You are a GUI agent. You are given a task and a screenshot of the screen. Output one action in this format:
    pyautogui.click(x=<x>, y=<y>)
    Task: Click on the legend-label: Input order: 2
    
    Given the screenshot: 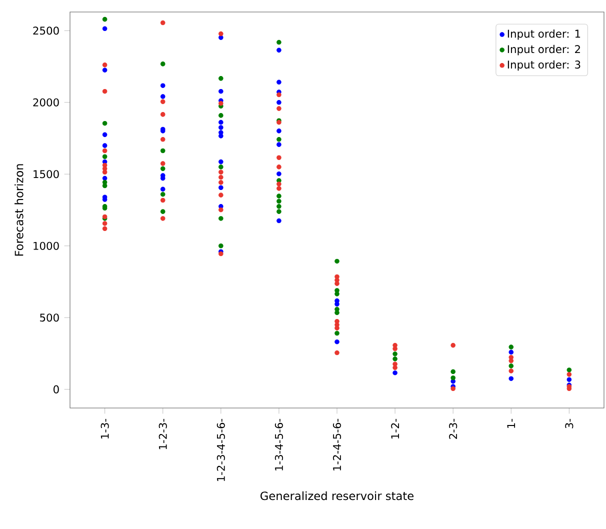 What is the action you would take?
    pyautogui.click(x=544, y=50)
    